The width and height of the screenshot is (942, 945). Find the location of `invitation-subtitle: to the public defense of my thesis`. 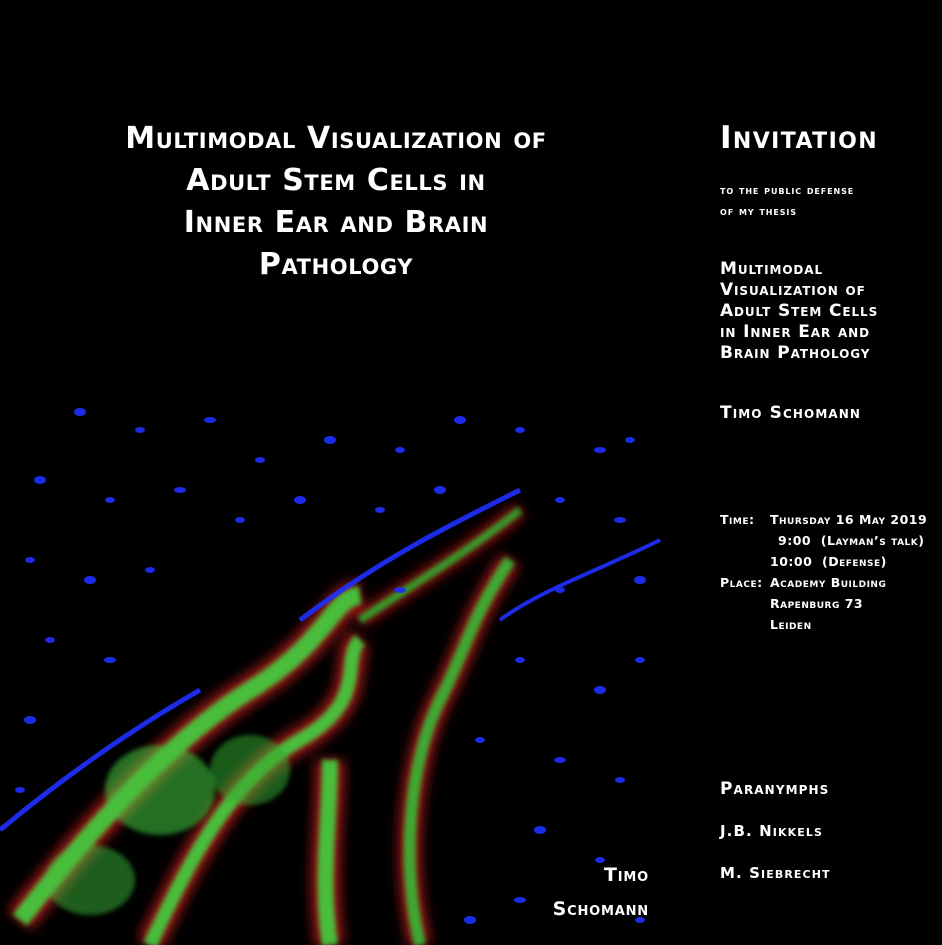

invitation-subtitle: to the public defense of my thesis is located at coordinates (787, 201).